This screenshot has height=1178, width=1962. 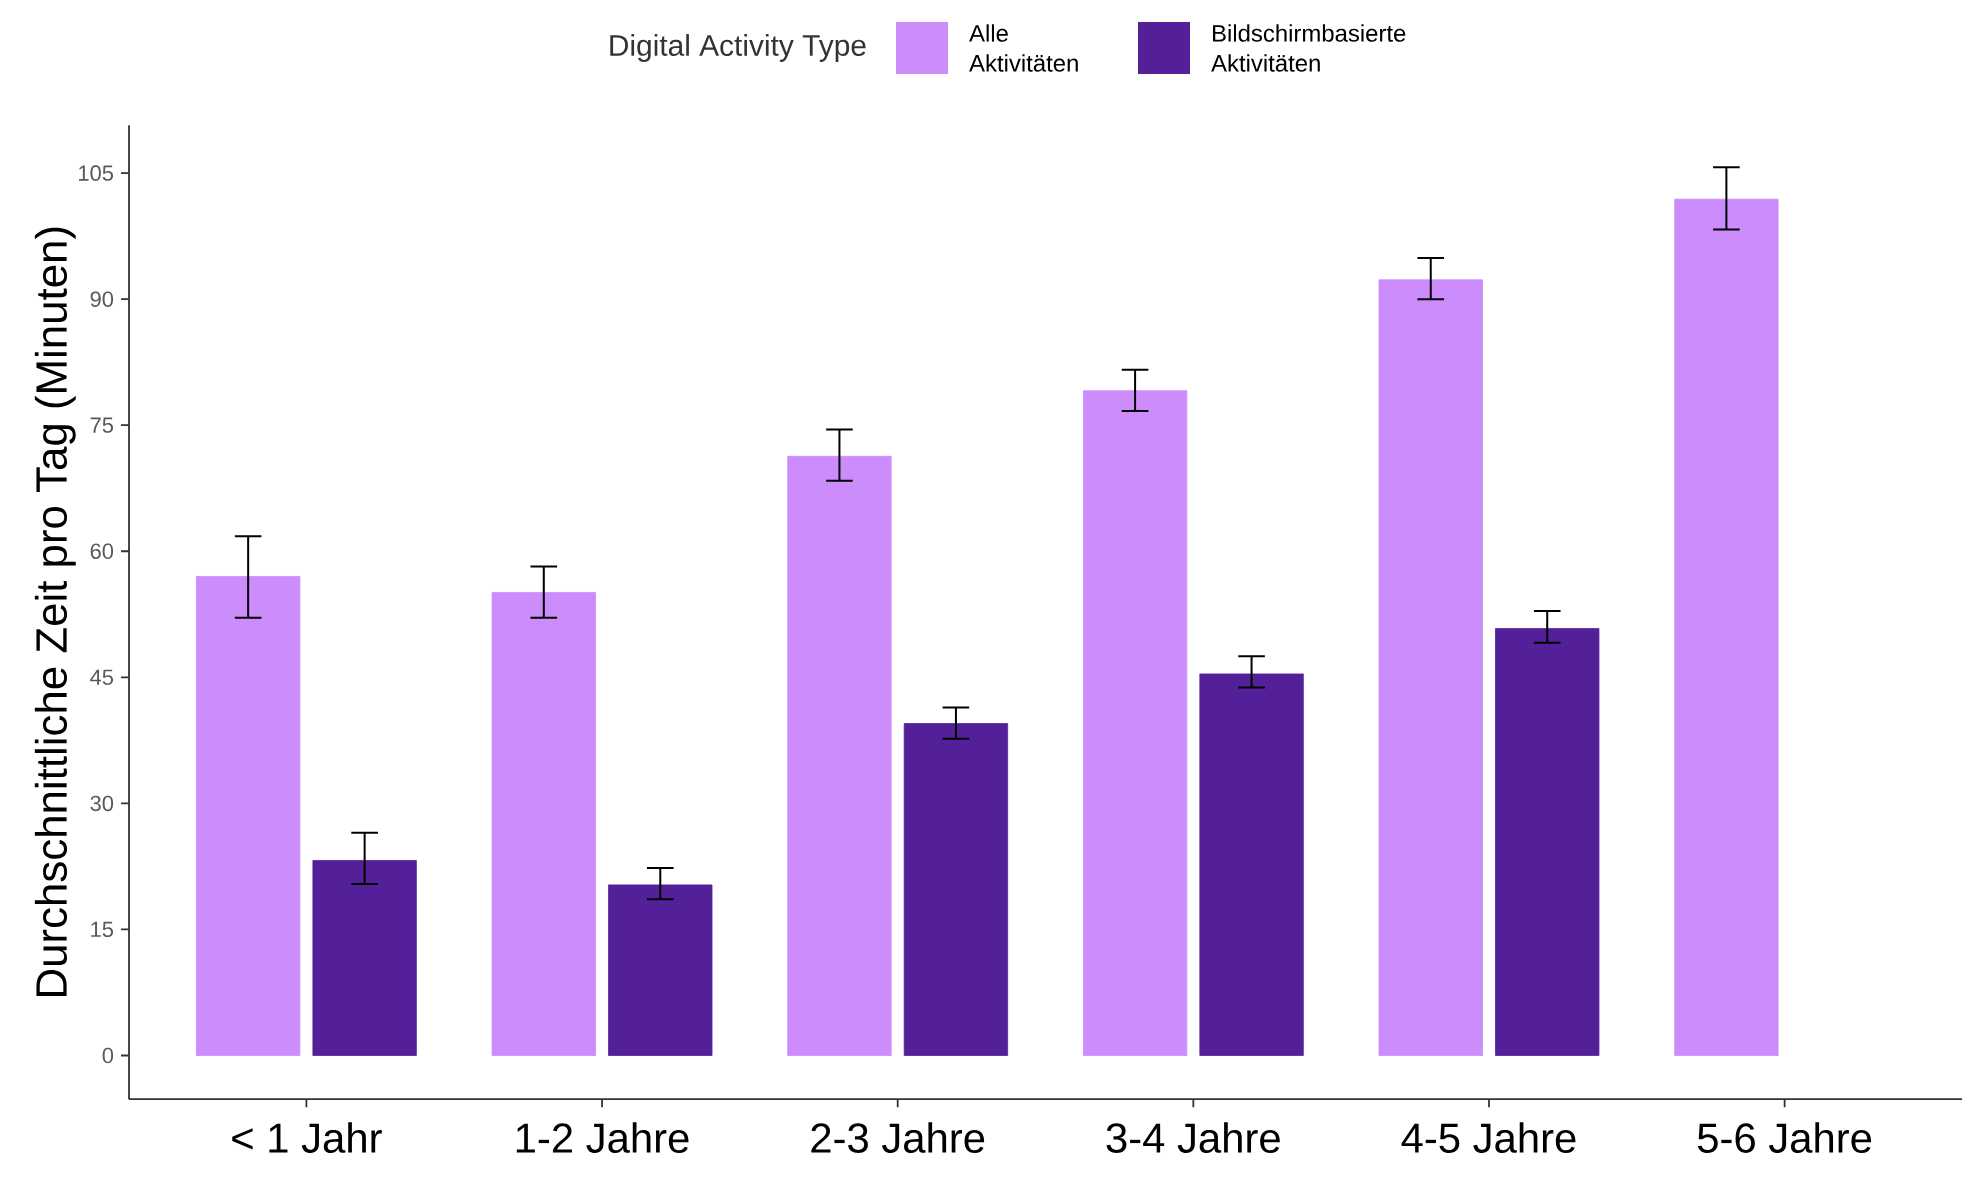 I want to click on y-tick-label: 0, so click(x=108, y=1055).